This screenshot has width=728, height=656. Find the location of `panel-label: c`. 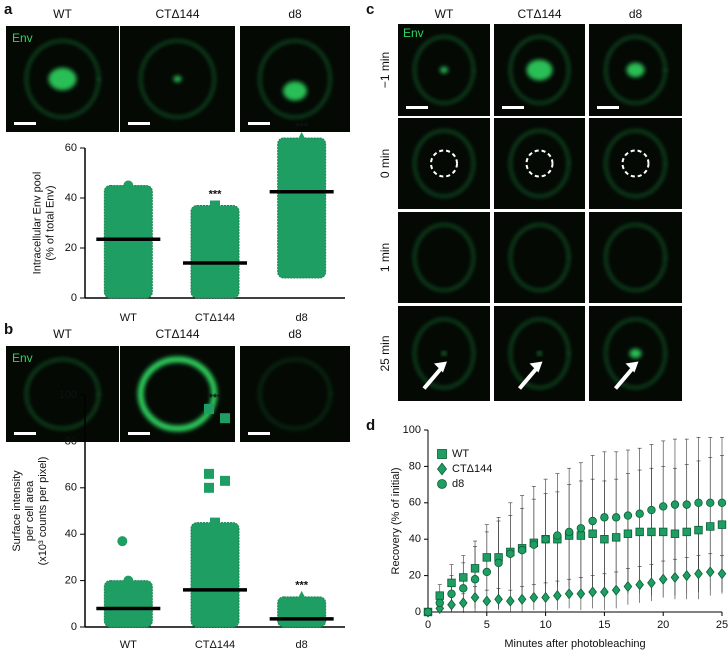

panel-label: c is located at coordinates (370, 9).